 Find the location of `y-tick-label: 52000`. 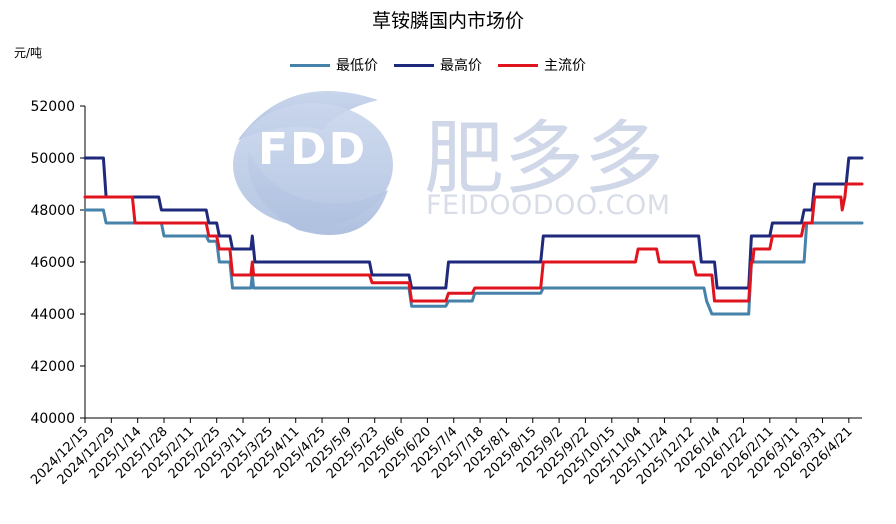

y-tick-label: 52000 is located at coordinates (52, 107).